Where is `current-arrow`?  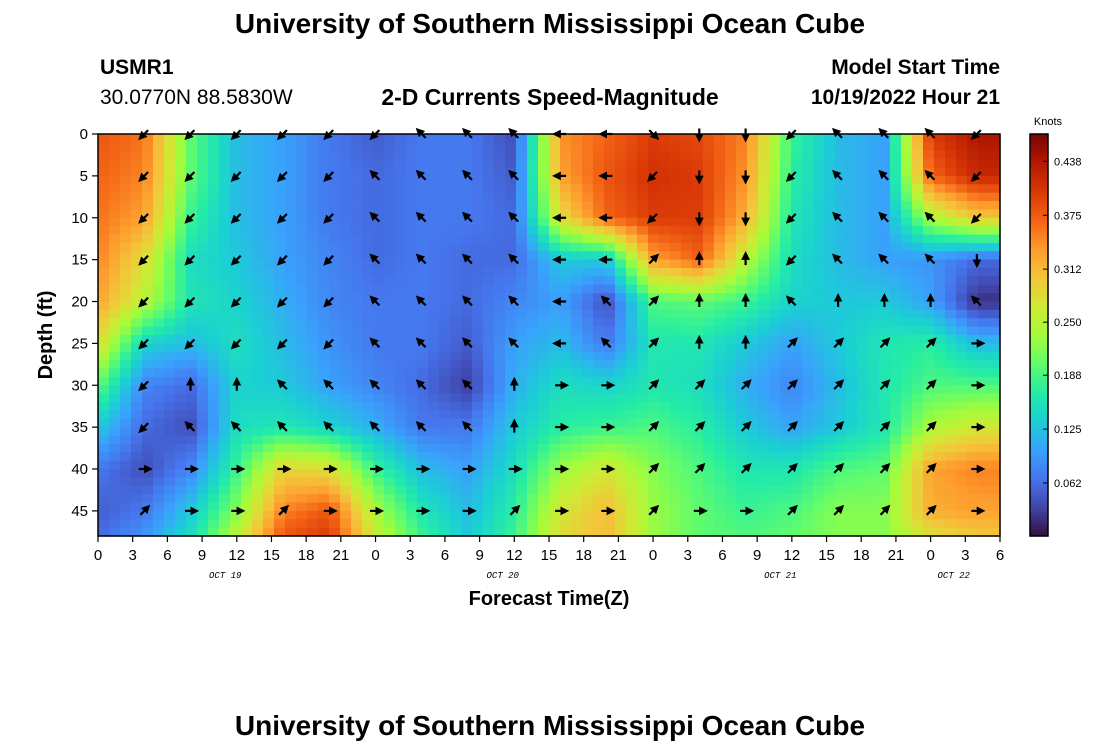 current-arrow is located at coordinates (190, 176).